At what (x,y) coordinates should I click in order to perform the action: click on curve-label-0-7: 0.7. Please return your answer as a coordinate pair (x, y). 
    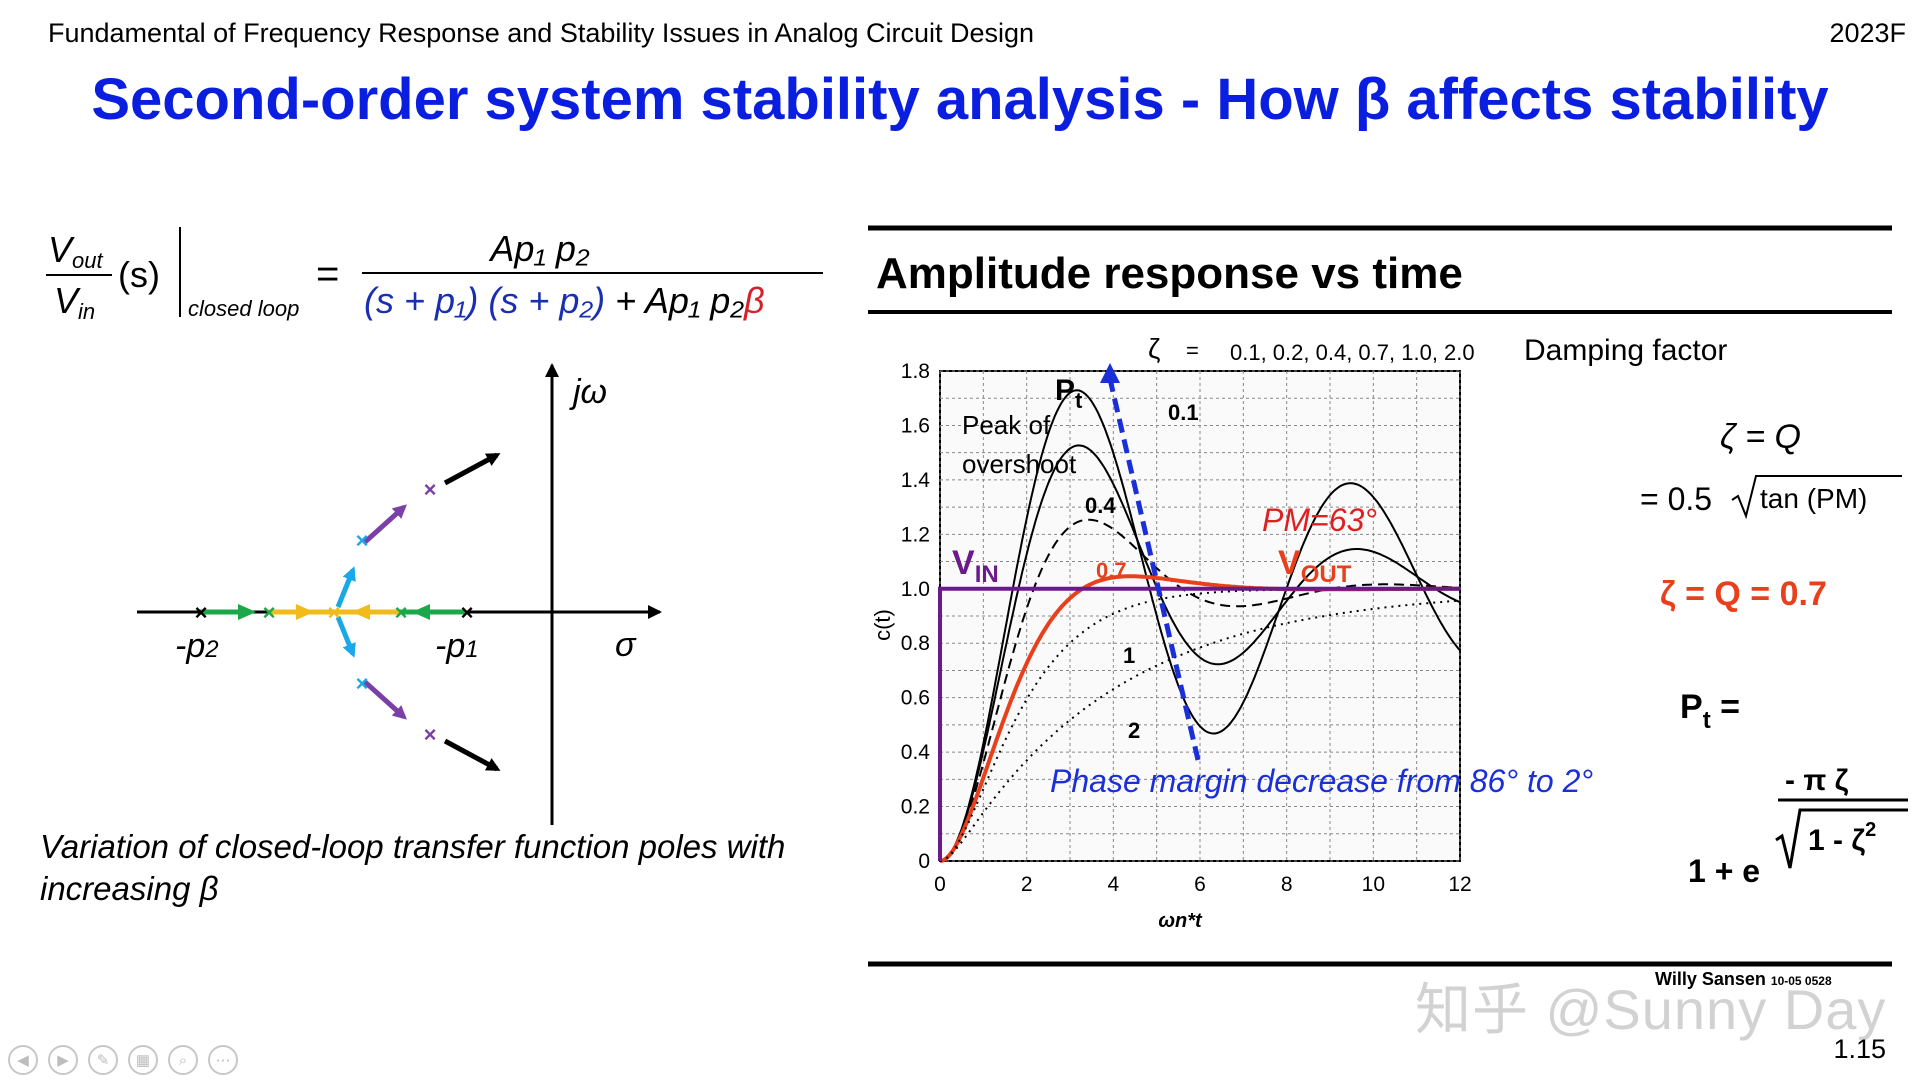
    Looking at the image, I should click on (1111, 570).